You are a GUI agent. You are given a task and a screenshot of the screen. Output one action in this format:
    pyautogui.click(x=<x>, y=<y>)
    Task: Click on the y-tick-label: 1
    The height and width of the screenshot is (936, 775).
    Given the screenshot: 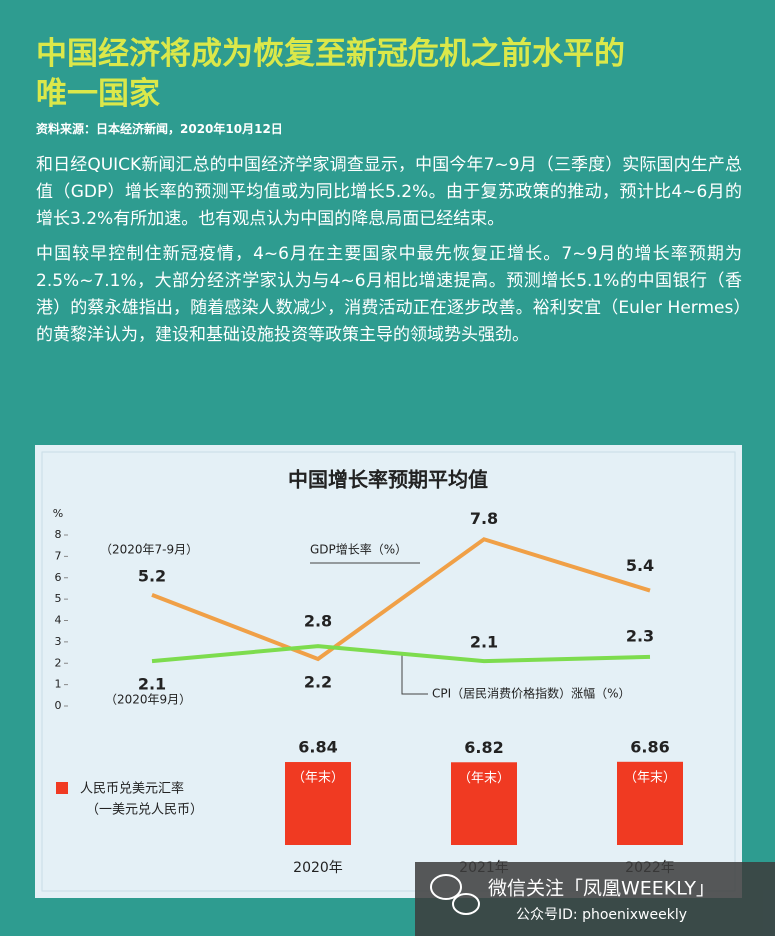 What is the action you would take?
    pyautogui.click(x=58, y=684)
    